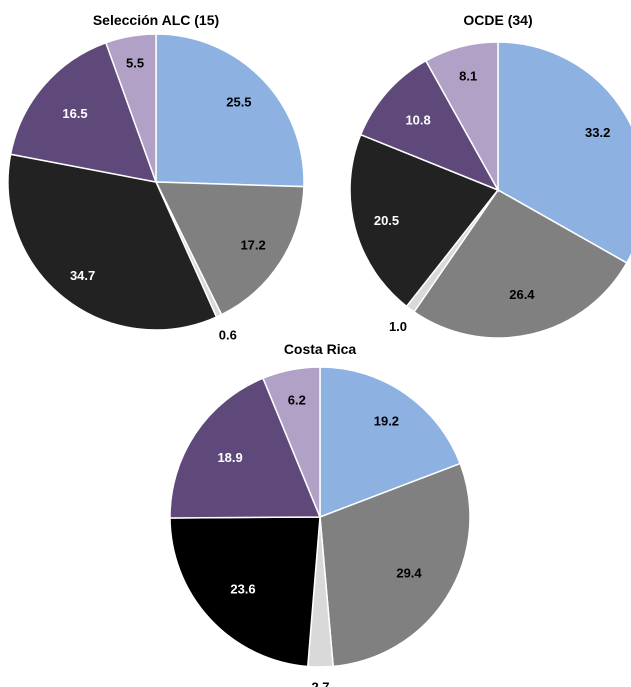  What do you see at coordinates (386, 421) in the screenshot?
I see `data-label: 19.2` at bounding box center [386, 421].